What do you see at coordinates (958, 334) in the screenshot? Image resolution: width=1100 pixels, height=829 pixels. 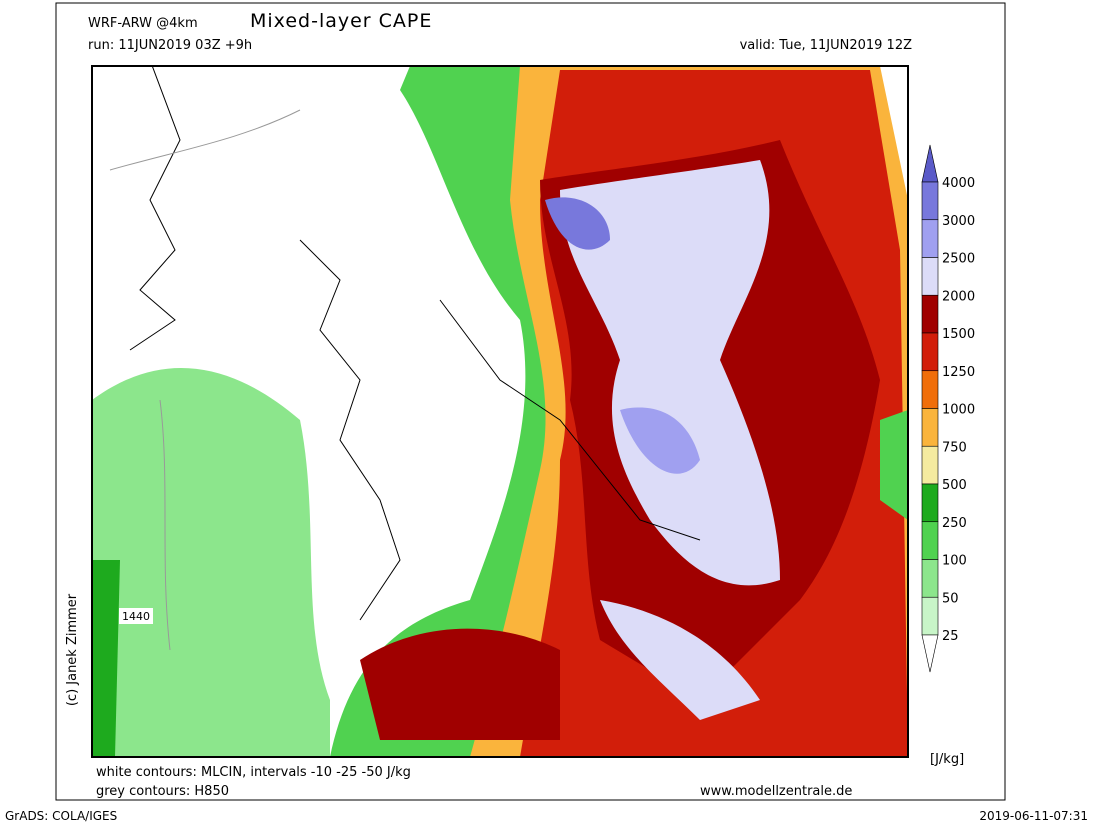 I see `colorbar-label: 1500` at bounding box center [958, 334].